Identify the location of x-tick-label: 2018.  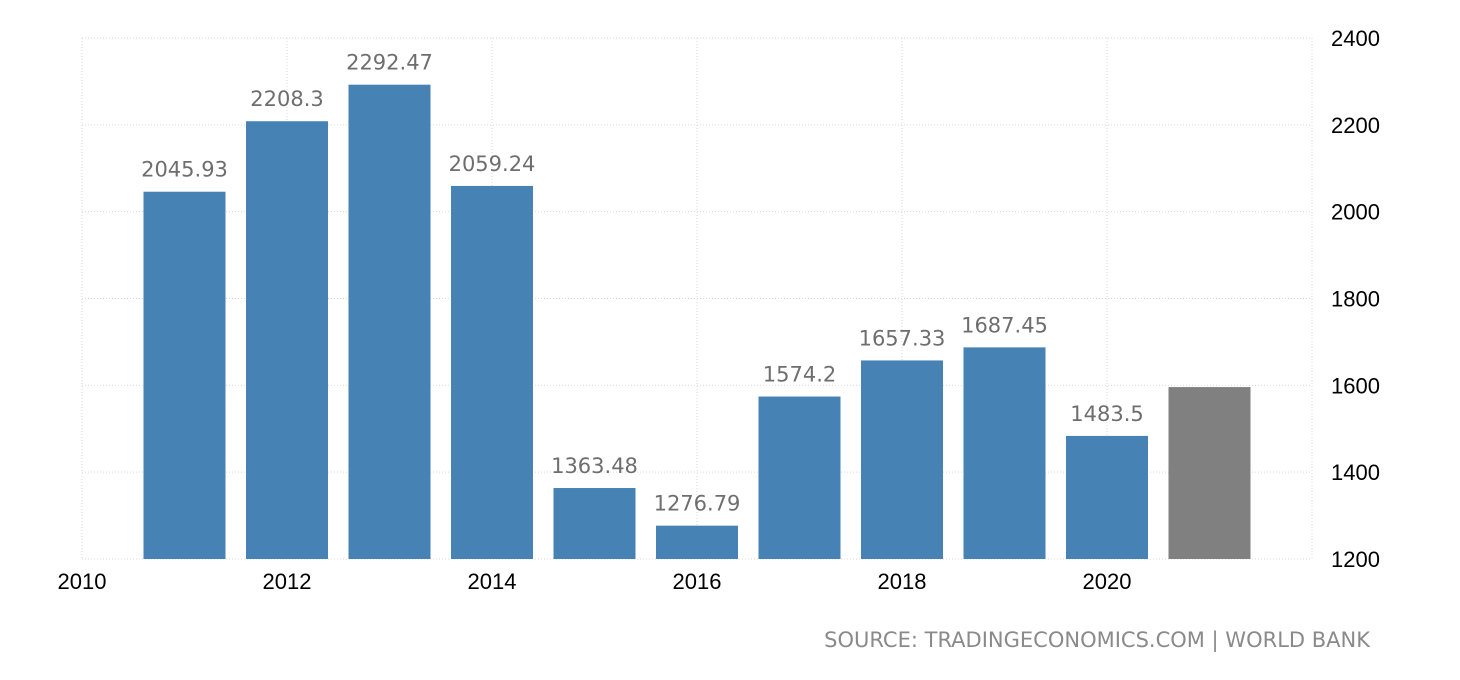
(902, 581).